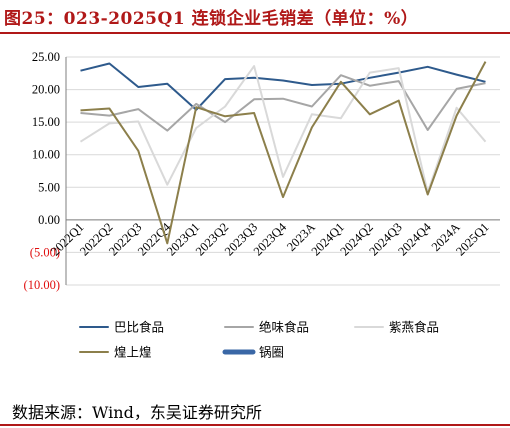  What do you see at coordinates (137, 412) in the screenshot?
I see `source-note: 数据来源：Wind，东吴证券研究所` at bounding box center [137, 412].